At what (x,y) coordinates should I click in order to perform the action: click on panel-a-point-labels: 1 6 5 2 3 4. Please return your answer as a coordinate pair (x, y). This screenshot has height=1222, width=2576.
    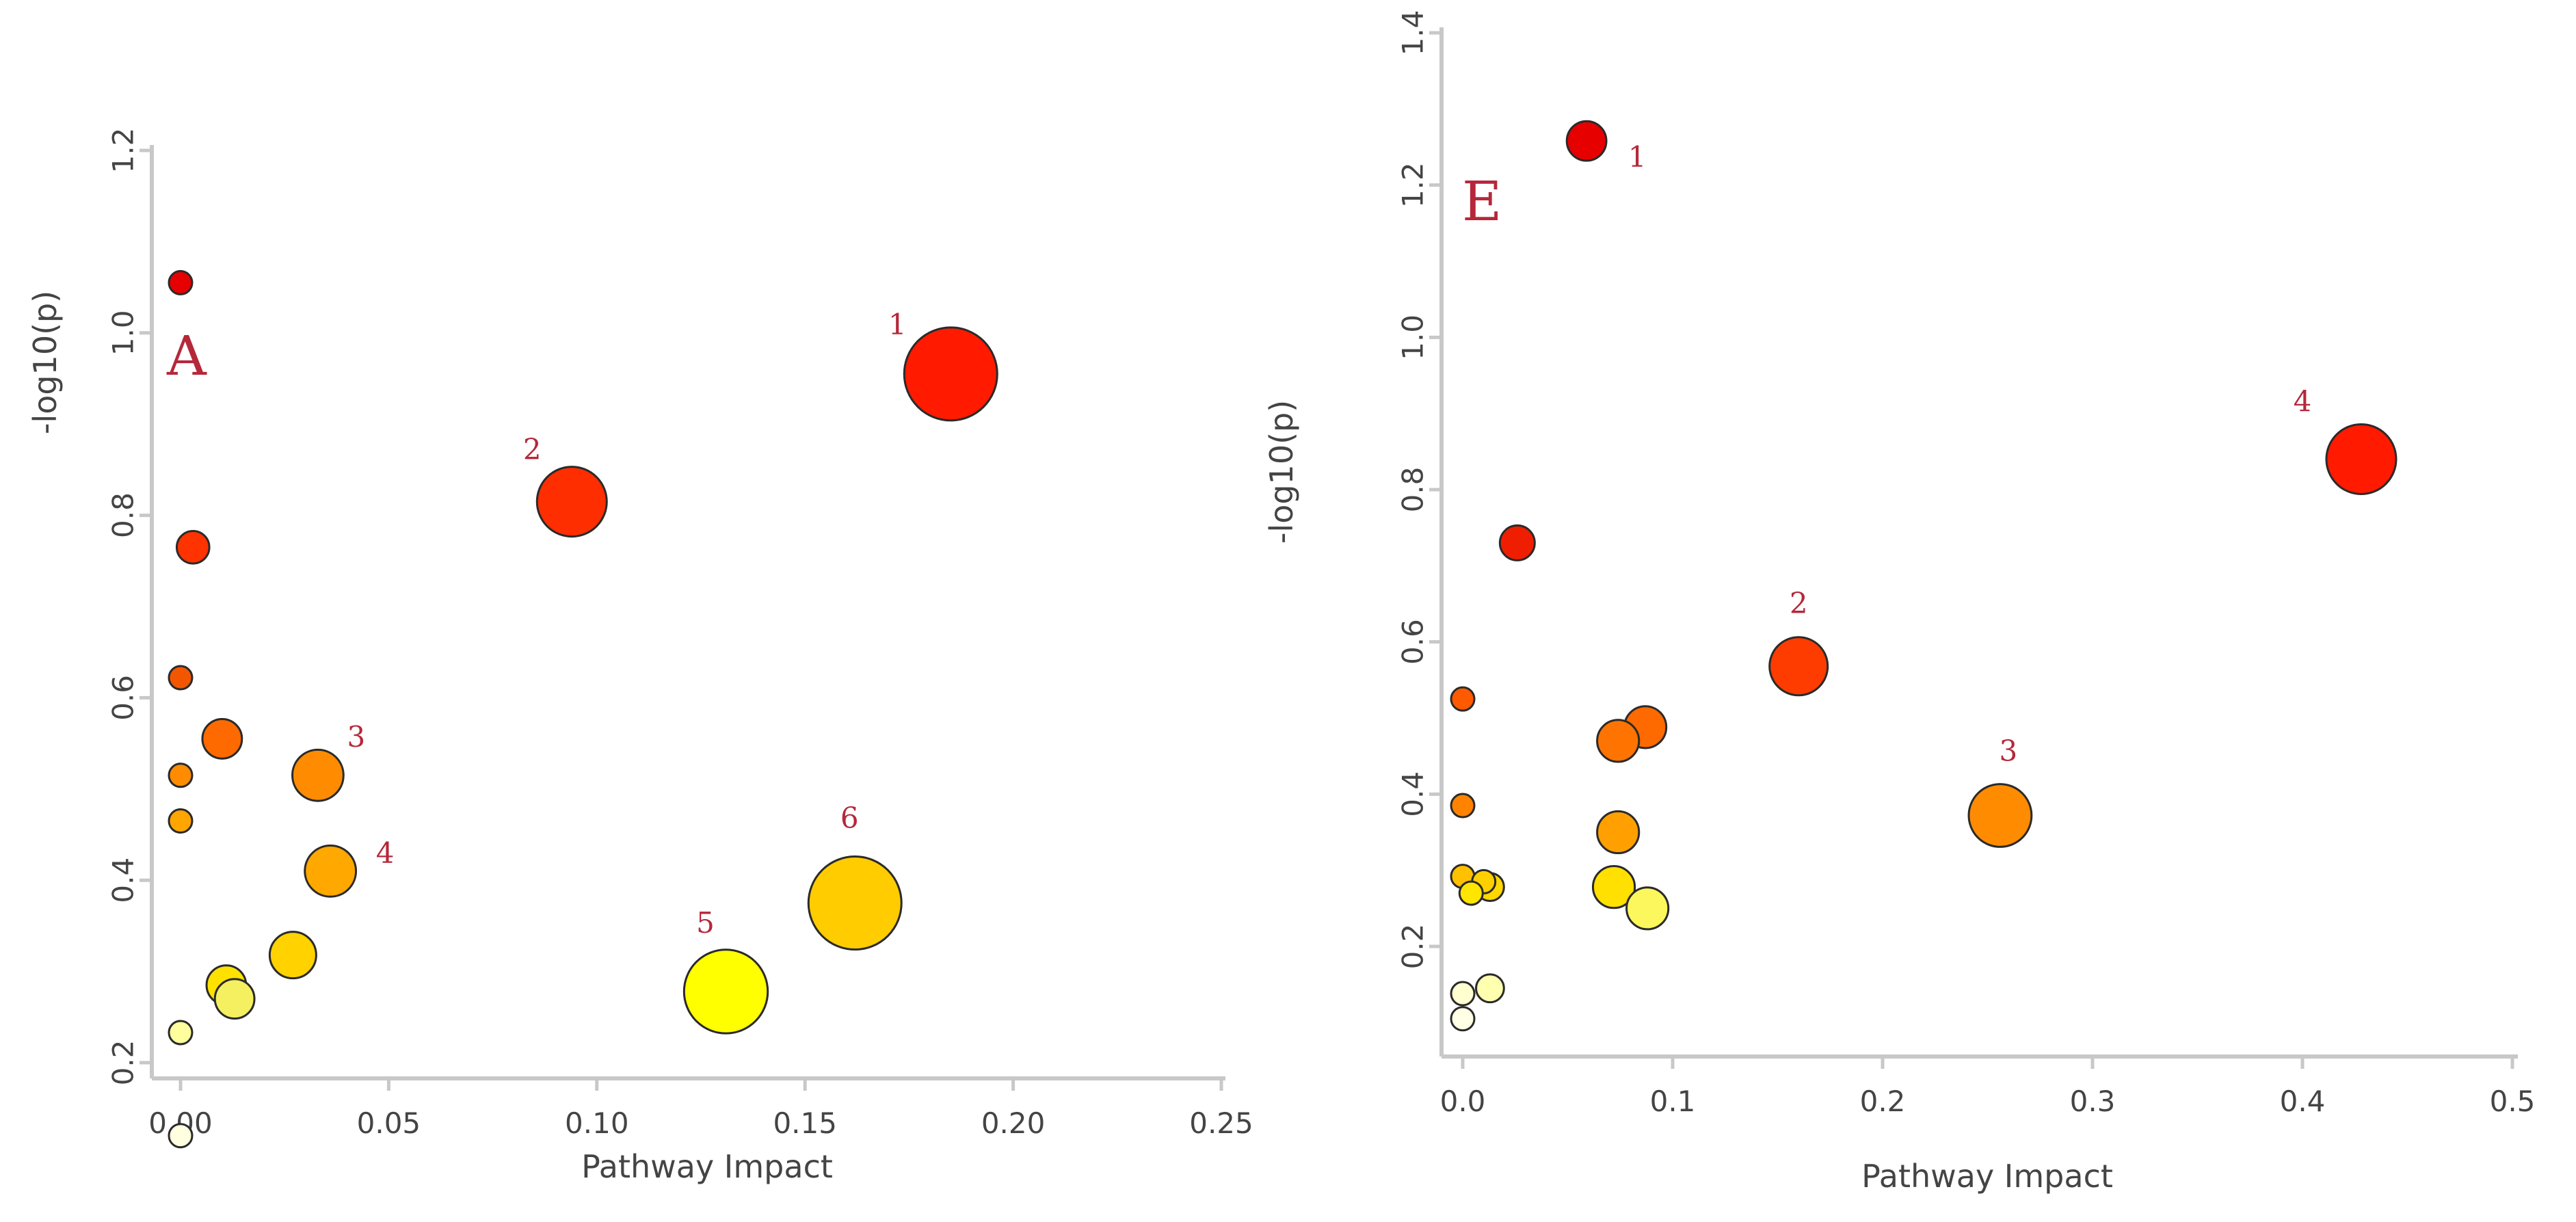
    Looking at the image, I should click on (627, 624).